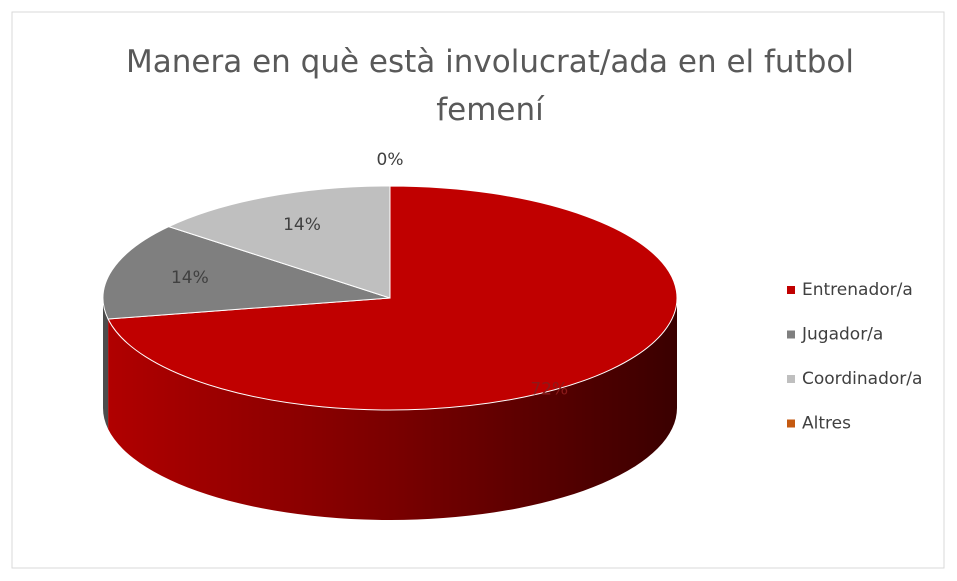 The width and height of the screenshot is (957, 581). I want to click on data-label: 0%, so click(390, 160).